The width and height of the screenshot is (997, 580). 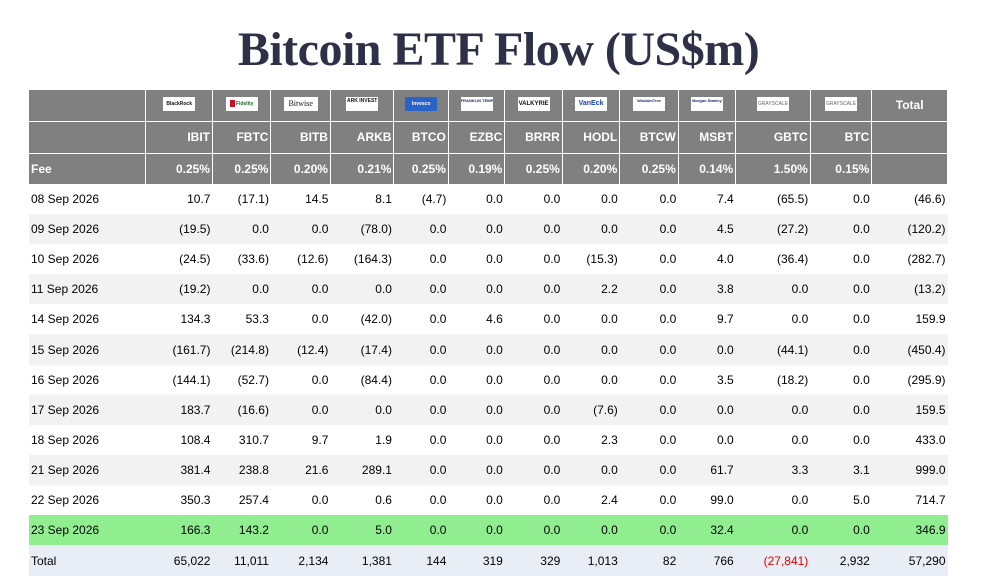 What do you see at coordinates (421, 168) in the screenshot?
I see `fee-value: 0.25%` at bounding box center [421, 168].